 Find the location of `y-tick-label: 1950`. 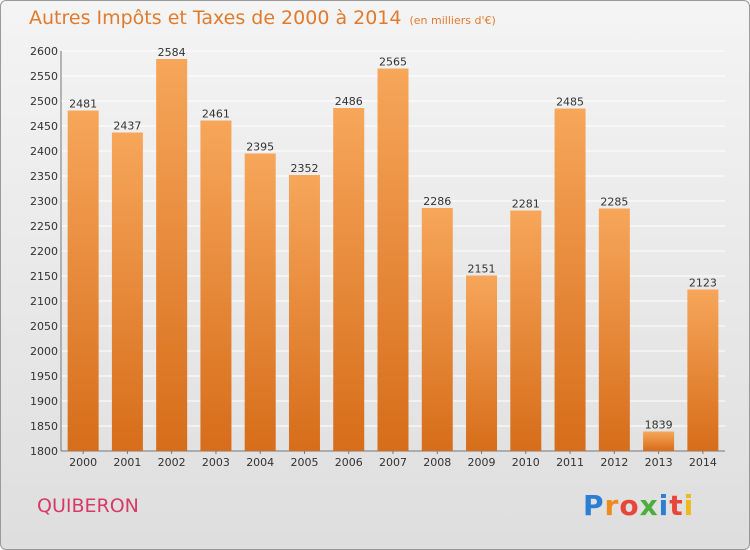

y-tick-label: 1950 is located at coordinates (44, 376).